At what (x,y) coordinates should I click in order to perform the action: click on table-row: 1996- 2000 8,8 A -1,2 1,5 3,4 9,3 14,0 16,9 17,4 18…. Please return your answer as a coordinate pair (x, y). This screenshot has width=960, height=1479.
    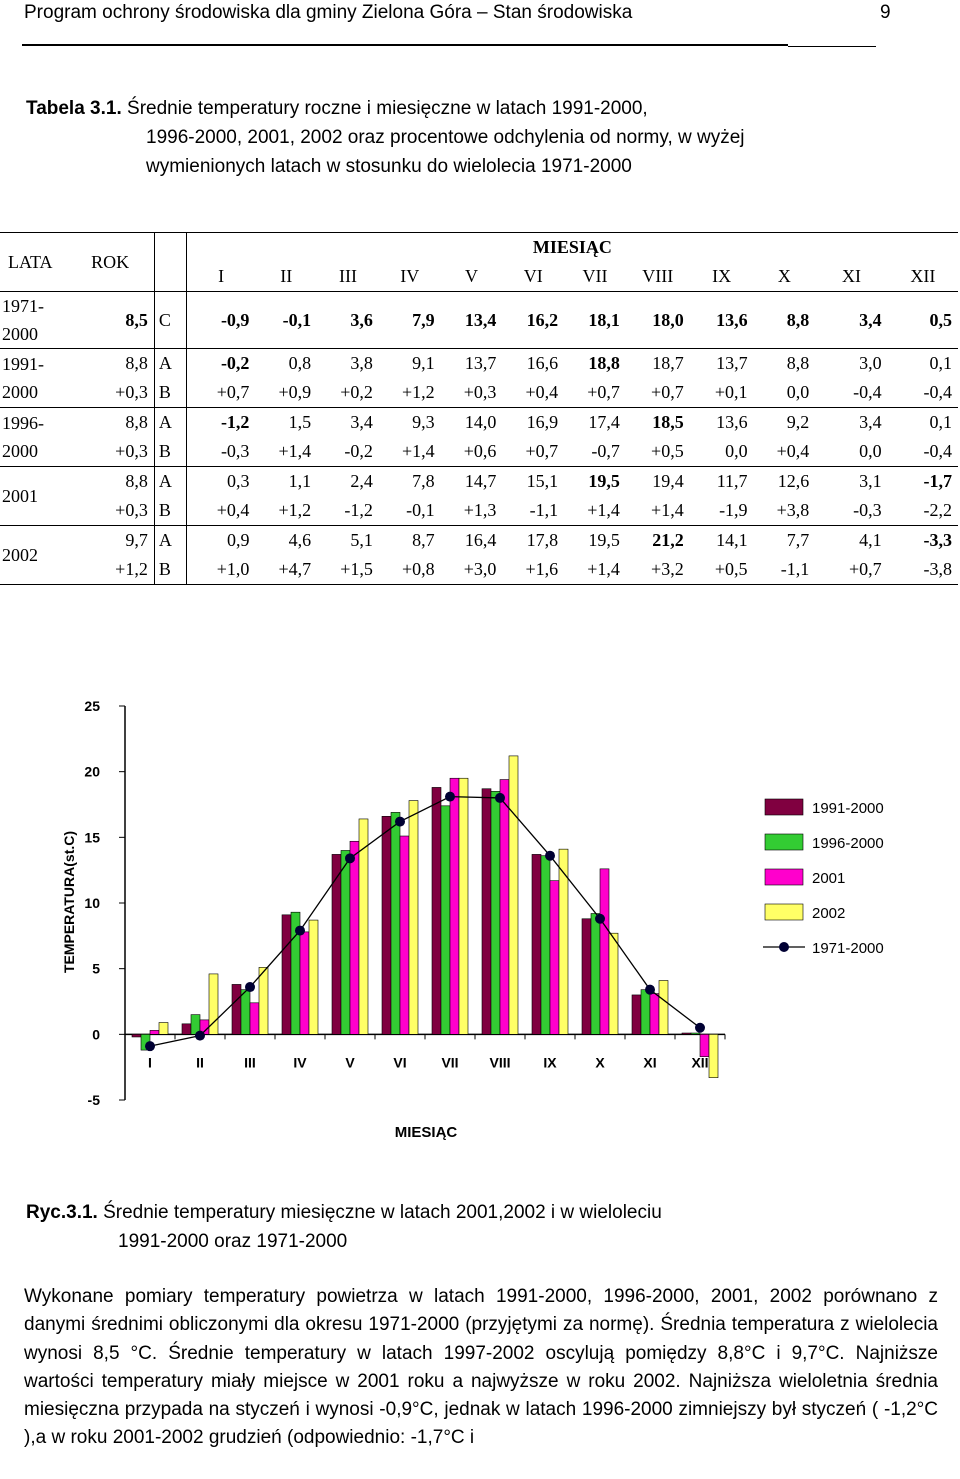
    Looking at the image, I should click on (479, 437).